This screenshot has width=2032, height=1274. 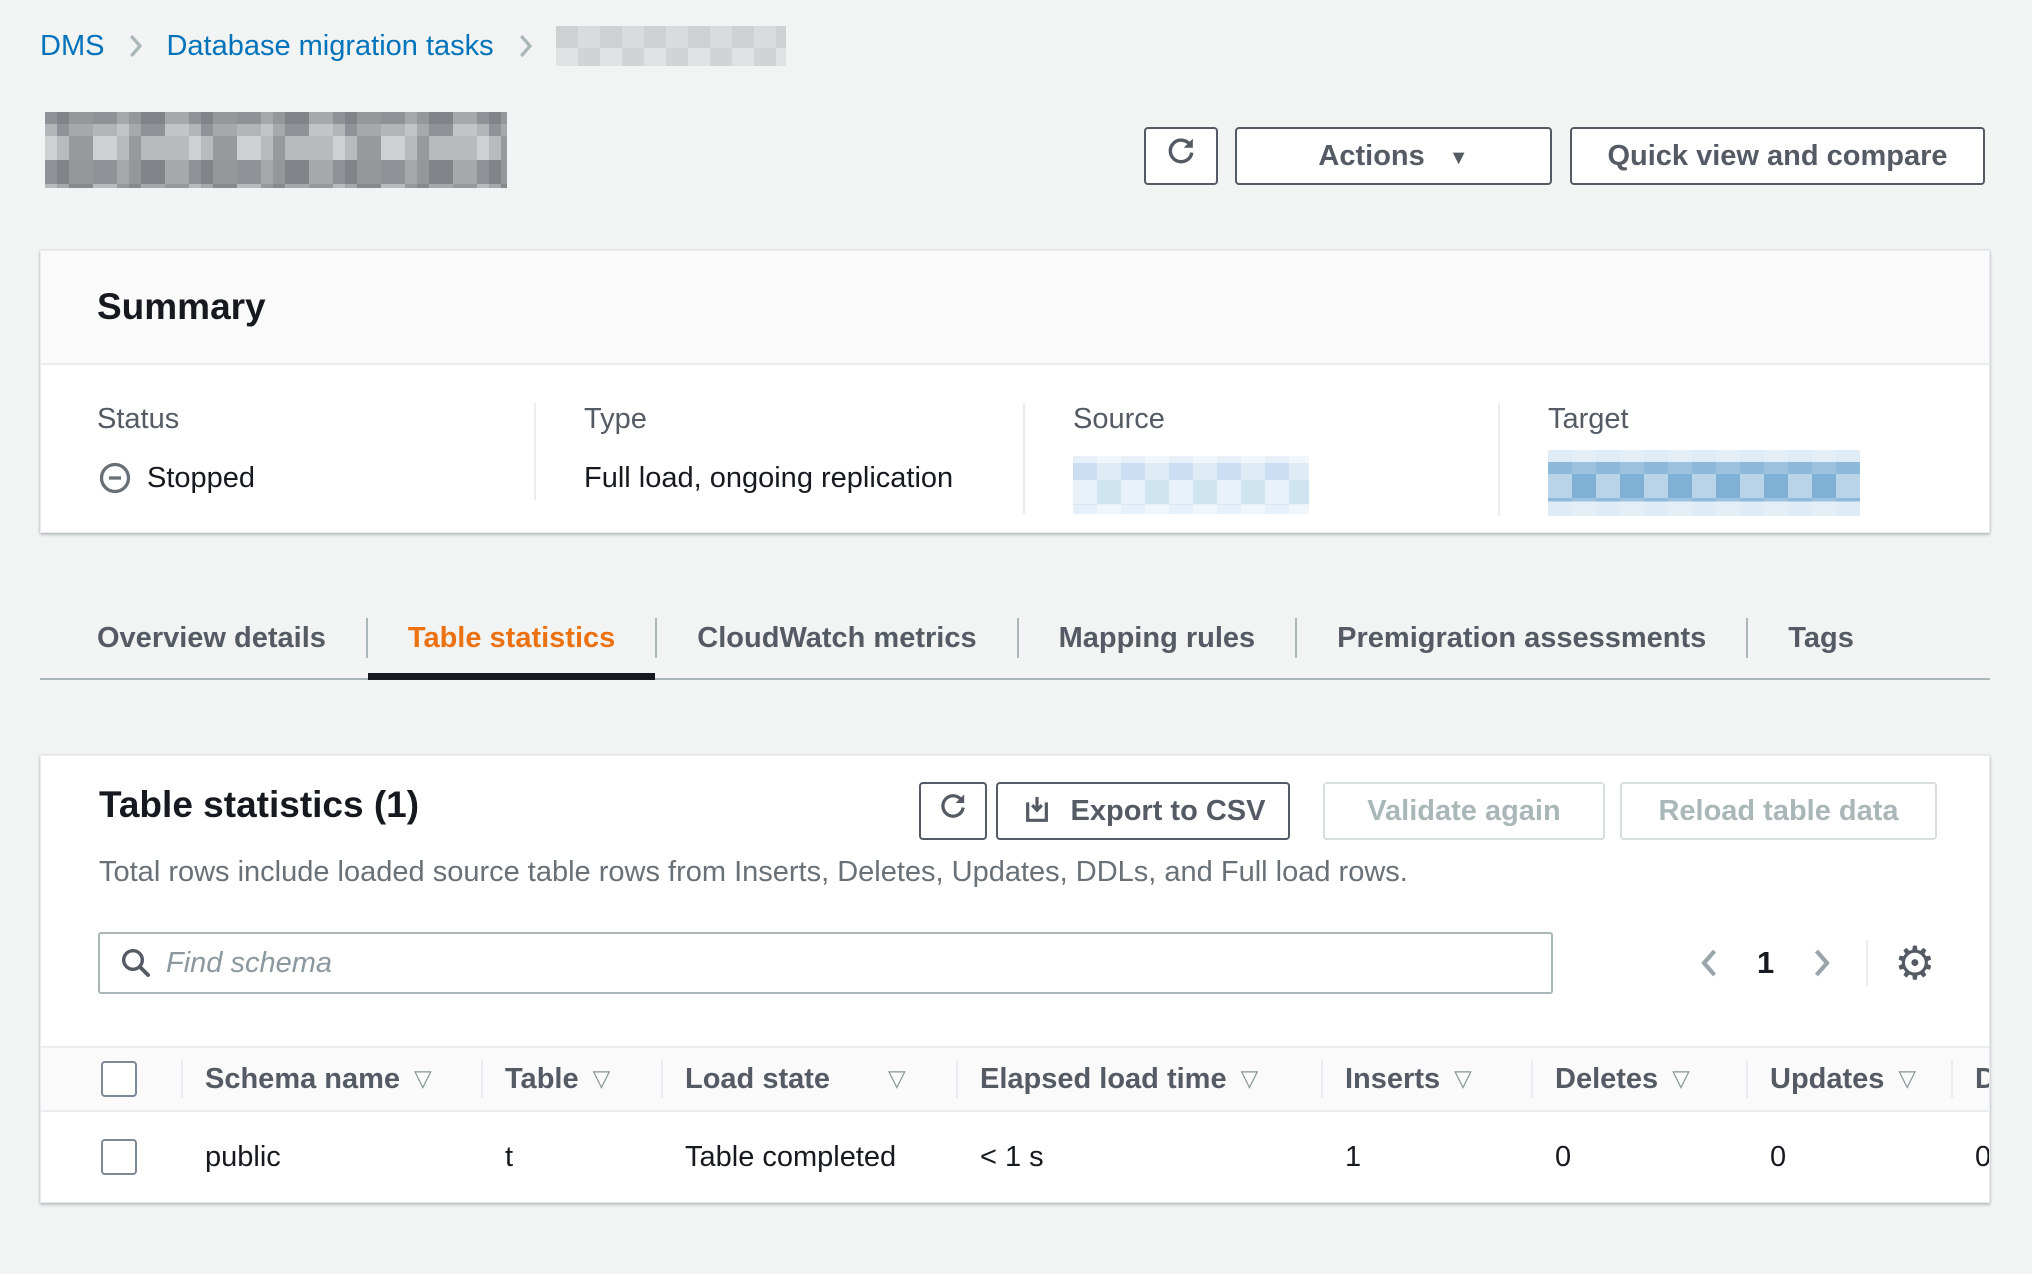 I want to click on select-all-checkbox, so click(x=119, y=1079).